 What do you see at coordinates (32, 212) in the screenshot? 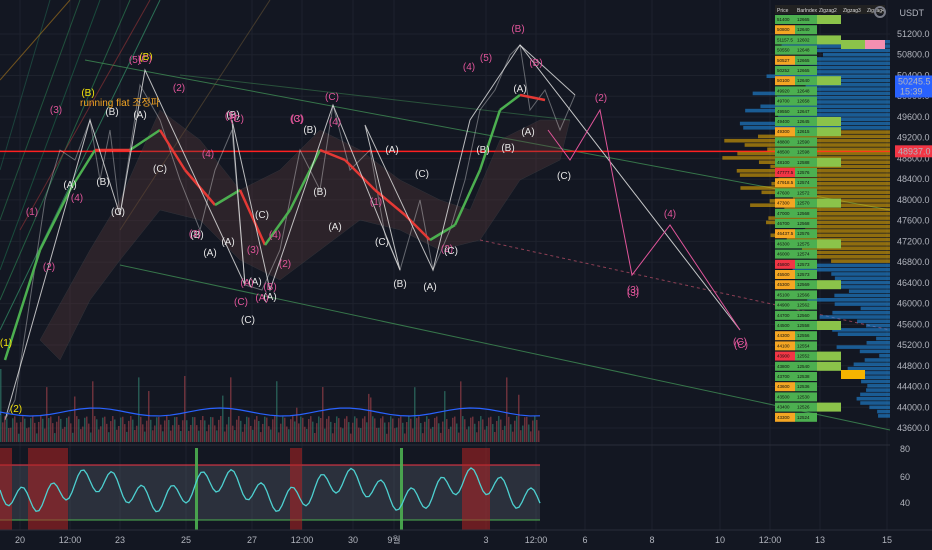
I see `wave-label: (1)` at bounding box center [32, 212].